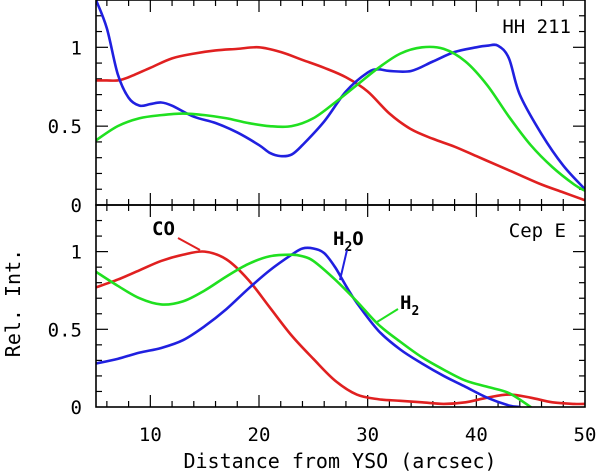 This screenshot has width=600, height=473. What do you see at coordinates (536, 27) in the screenshot?
I see `panel-label-hh211: HH 211` at bounding box center [536, 27].